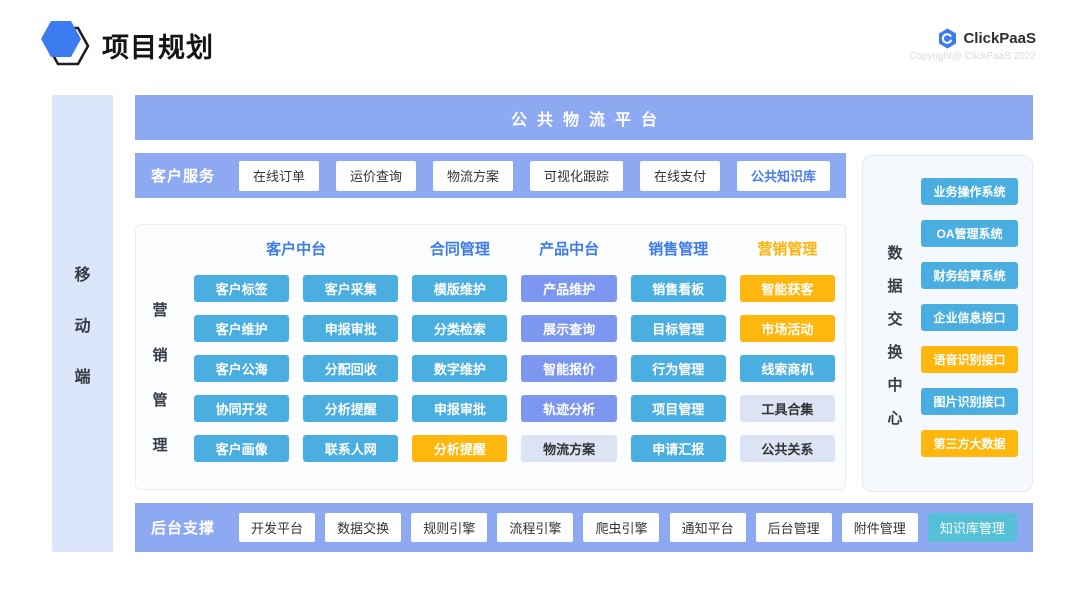  I want to click on brand-copyright: Copyright@ ClickPaaS 2022, so click(972, 56).